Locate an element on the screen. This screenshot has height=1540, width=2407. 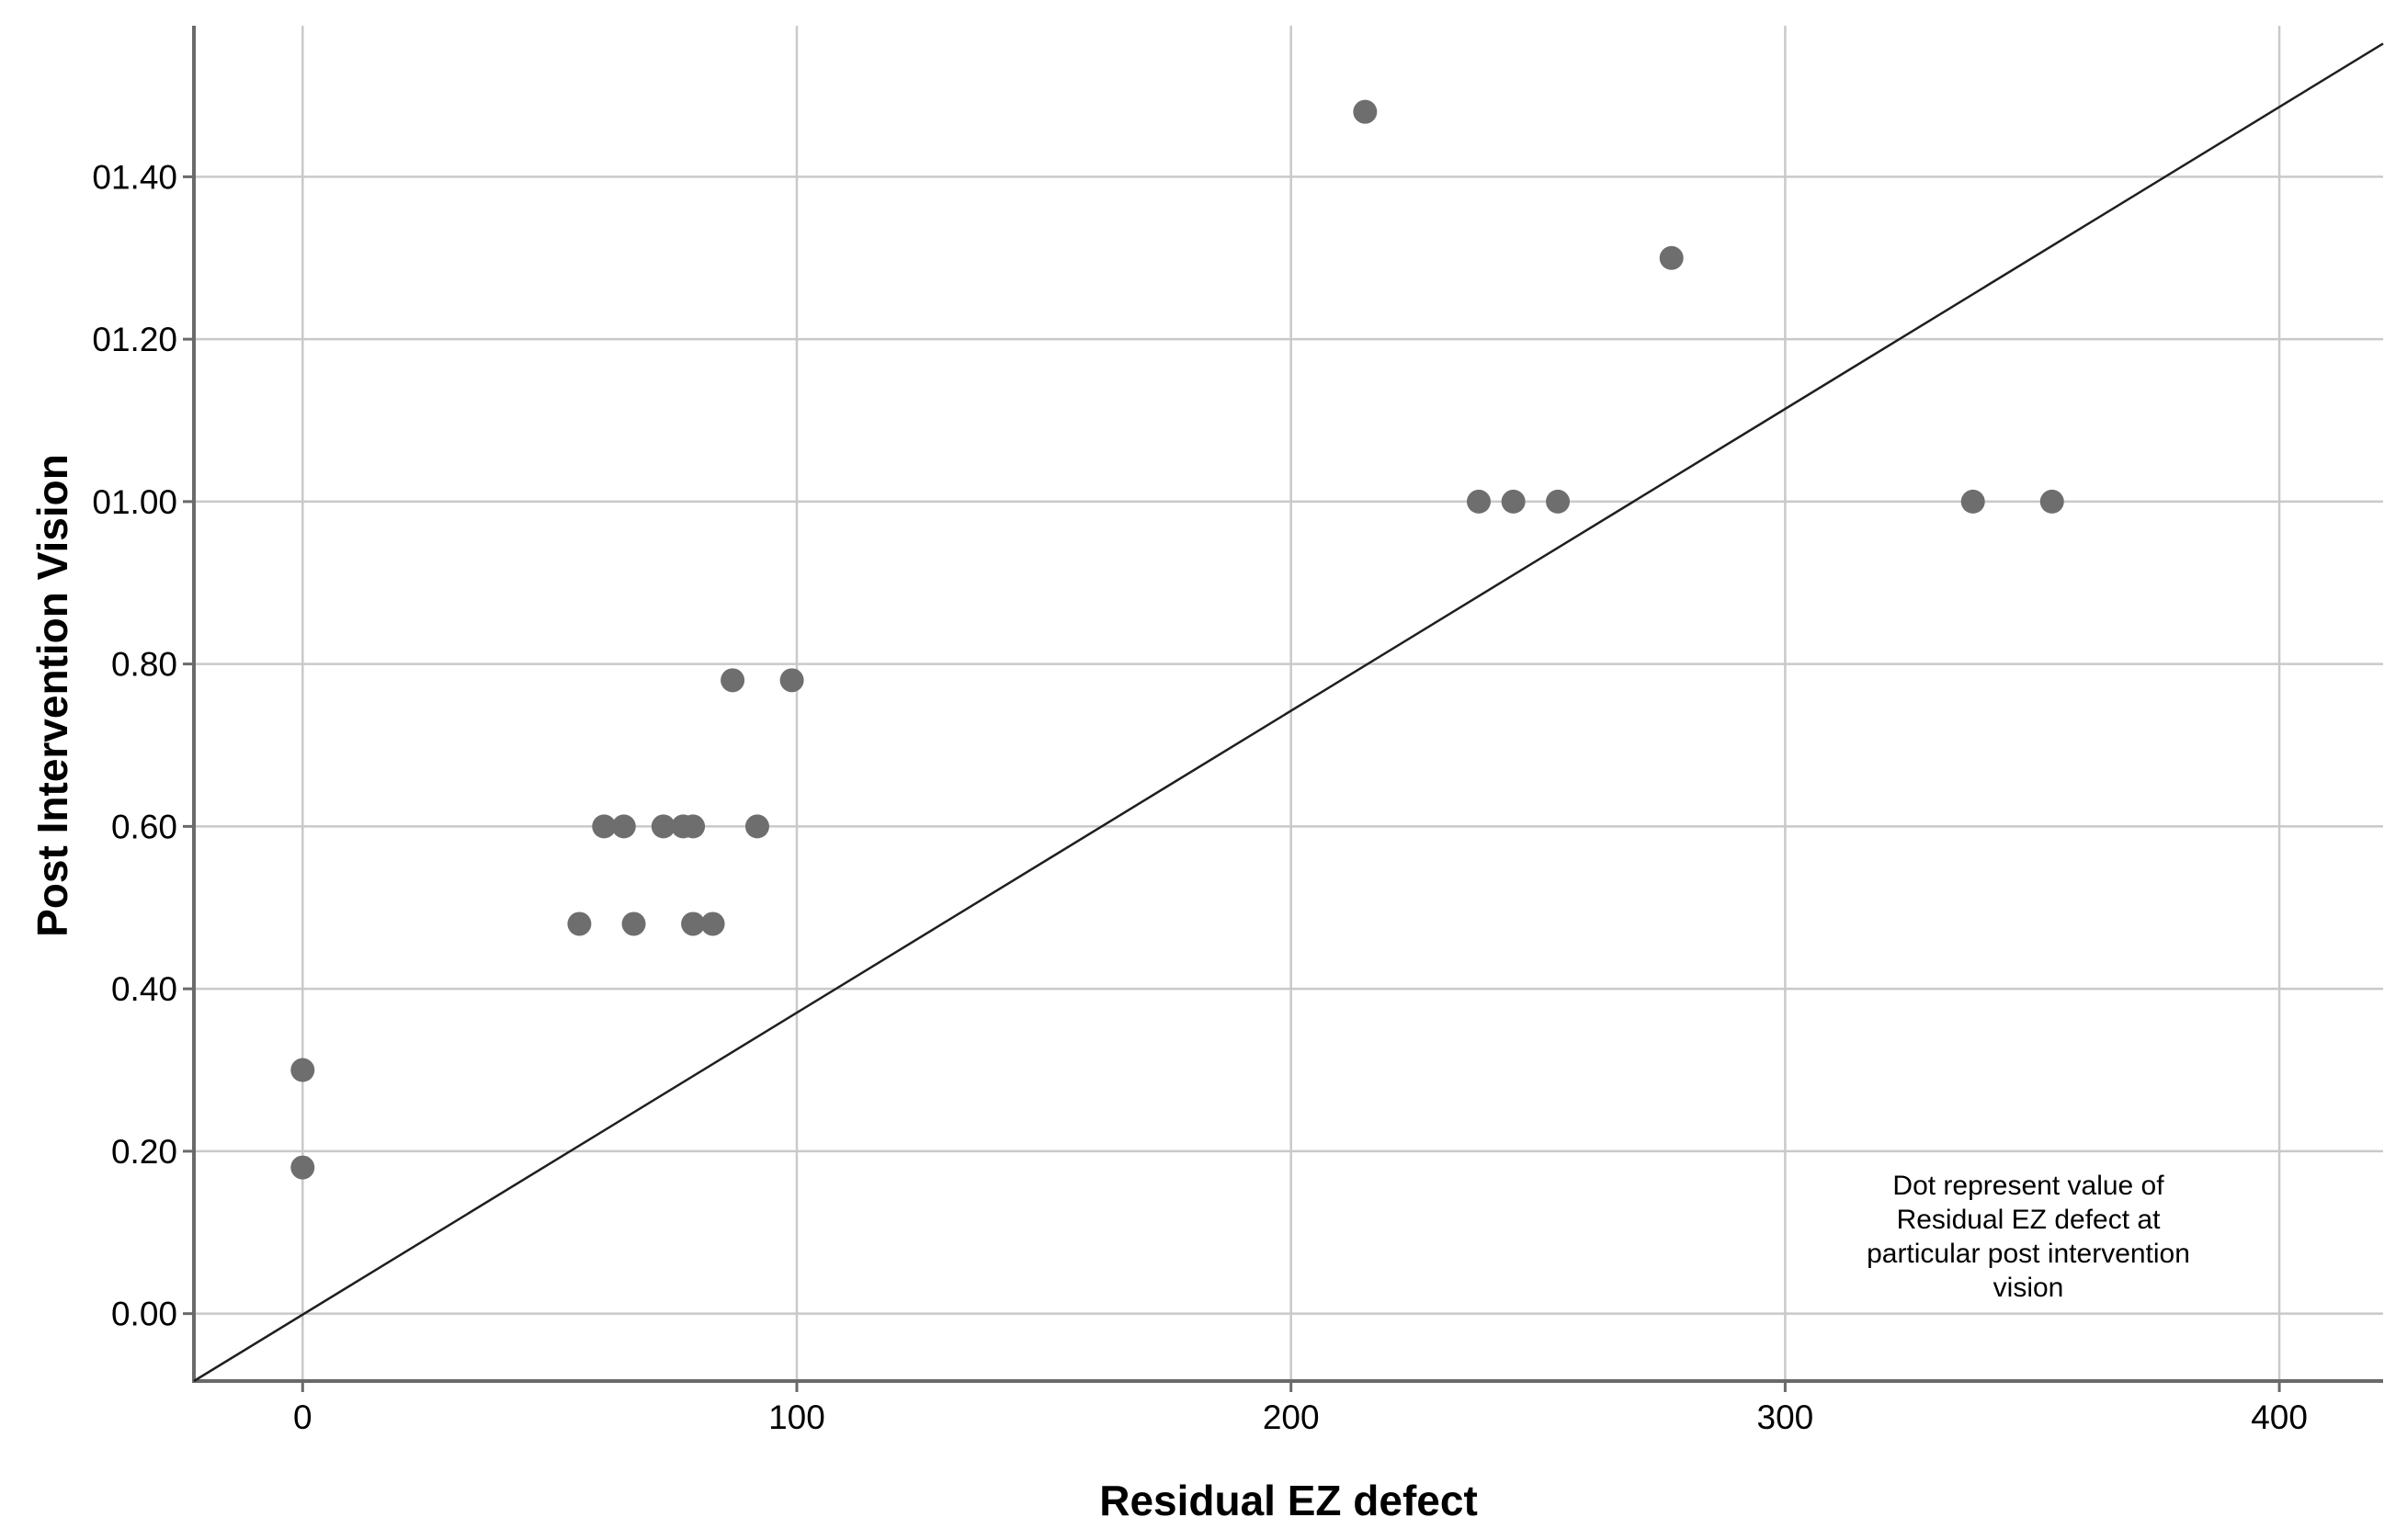
y-tick-label: 0.40 is located at coordinates (144, 989).